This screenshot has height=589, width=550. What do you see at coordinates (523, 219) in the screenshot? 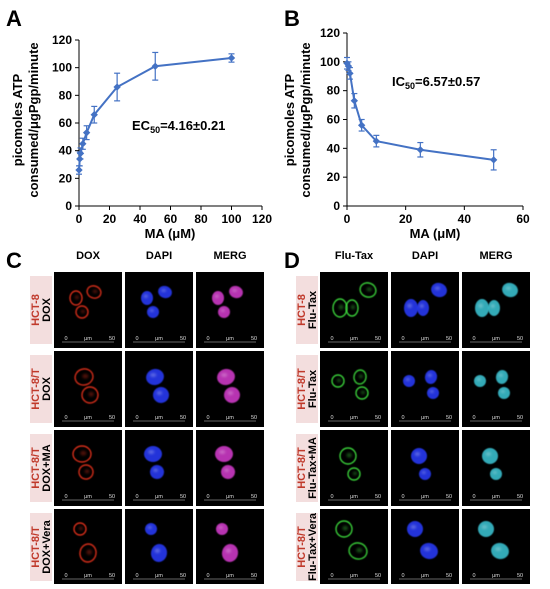
I see `chart-1-xtick-label: 60` at bounding box center [523, 219].